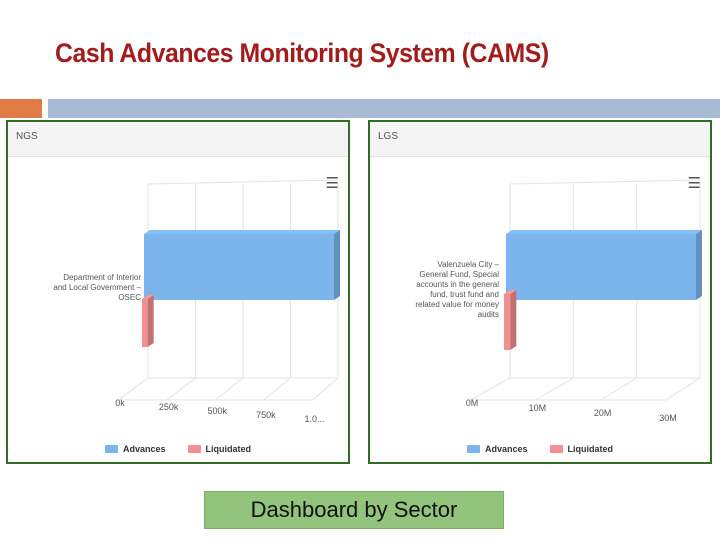  What do you see at coordinates (472, 403) in the screenshot?
I see `x-tick-label: 0M` at bounding box center [472, 403].